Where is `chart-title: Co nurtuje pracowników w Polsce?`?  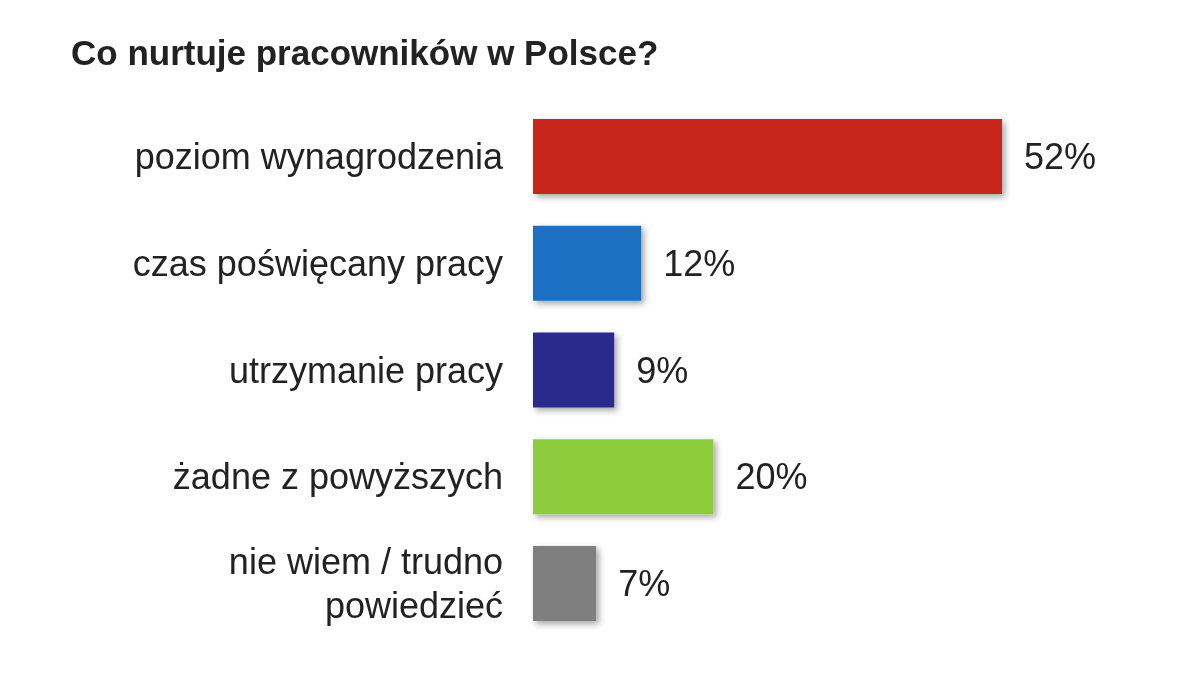 chart-title: Co nurtuje pracowników w Polsce? is located at coordinates (365, 52).